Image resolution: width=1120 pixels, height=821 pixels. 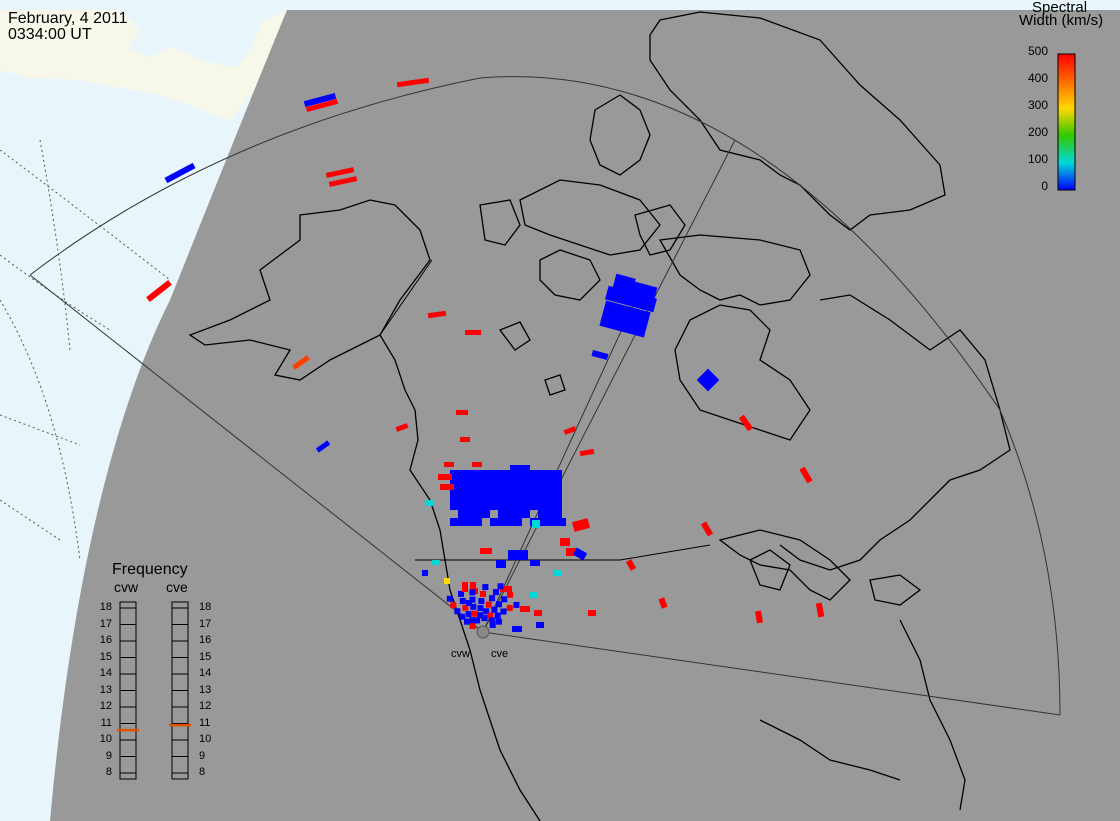 What do you see at coordinates (1066, 122) in the screenshot?
I see `colorbar` at bounding box center [1066, 122].